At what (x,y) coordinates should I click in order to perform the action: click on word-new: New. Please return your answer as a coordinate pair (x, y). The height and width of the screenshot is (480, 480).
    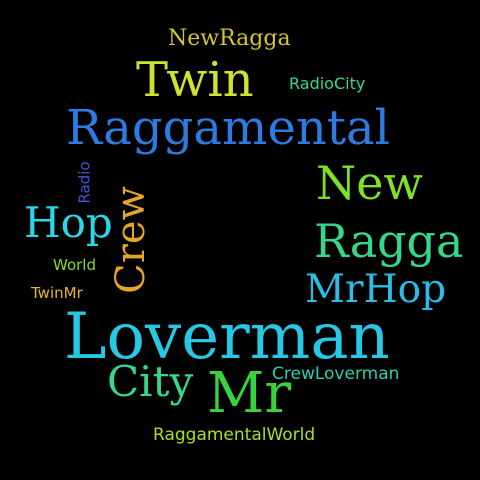
    Looking at the image, I should click on (369, 183).